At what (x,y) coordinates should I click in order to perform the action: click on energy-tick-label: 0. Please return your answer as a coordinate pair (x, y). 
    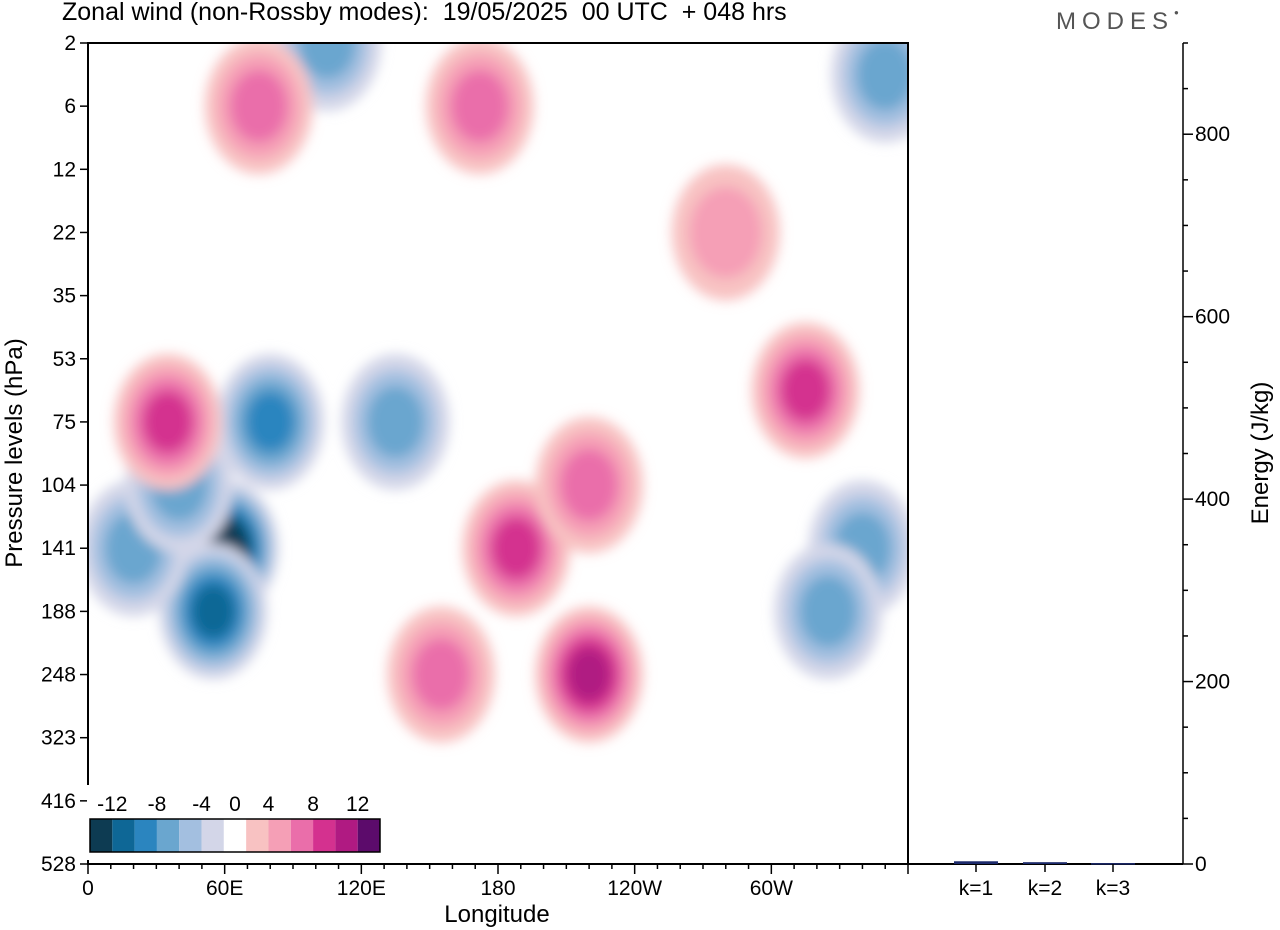
    Looking at the image, I should click on (1201, 864).